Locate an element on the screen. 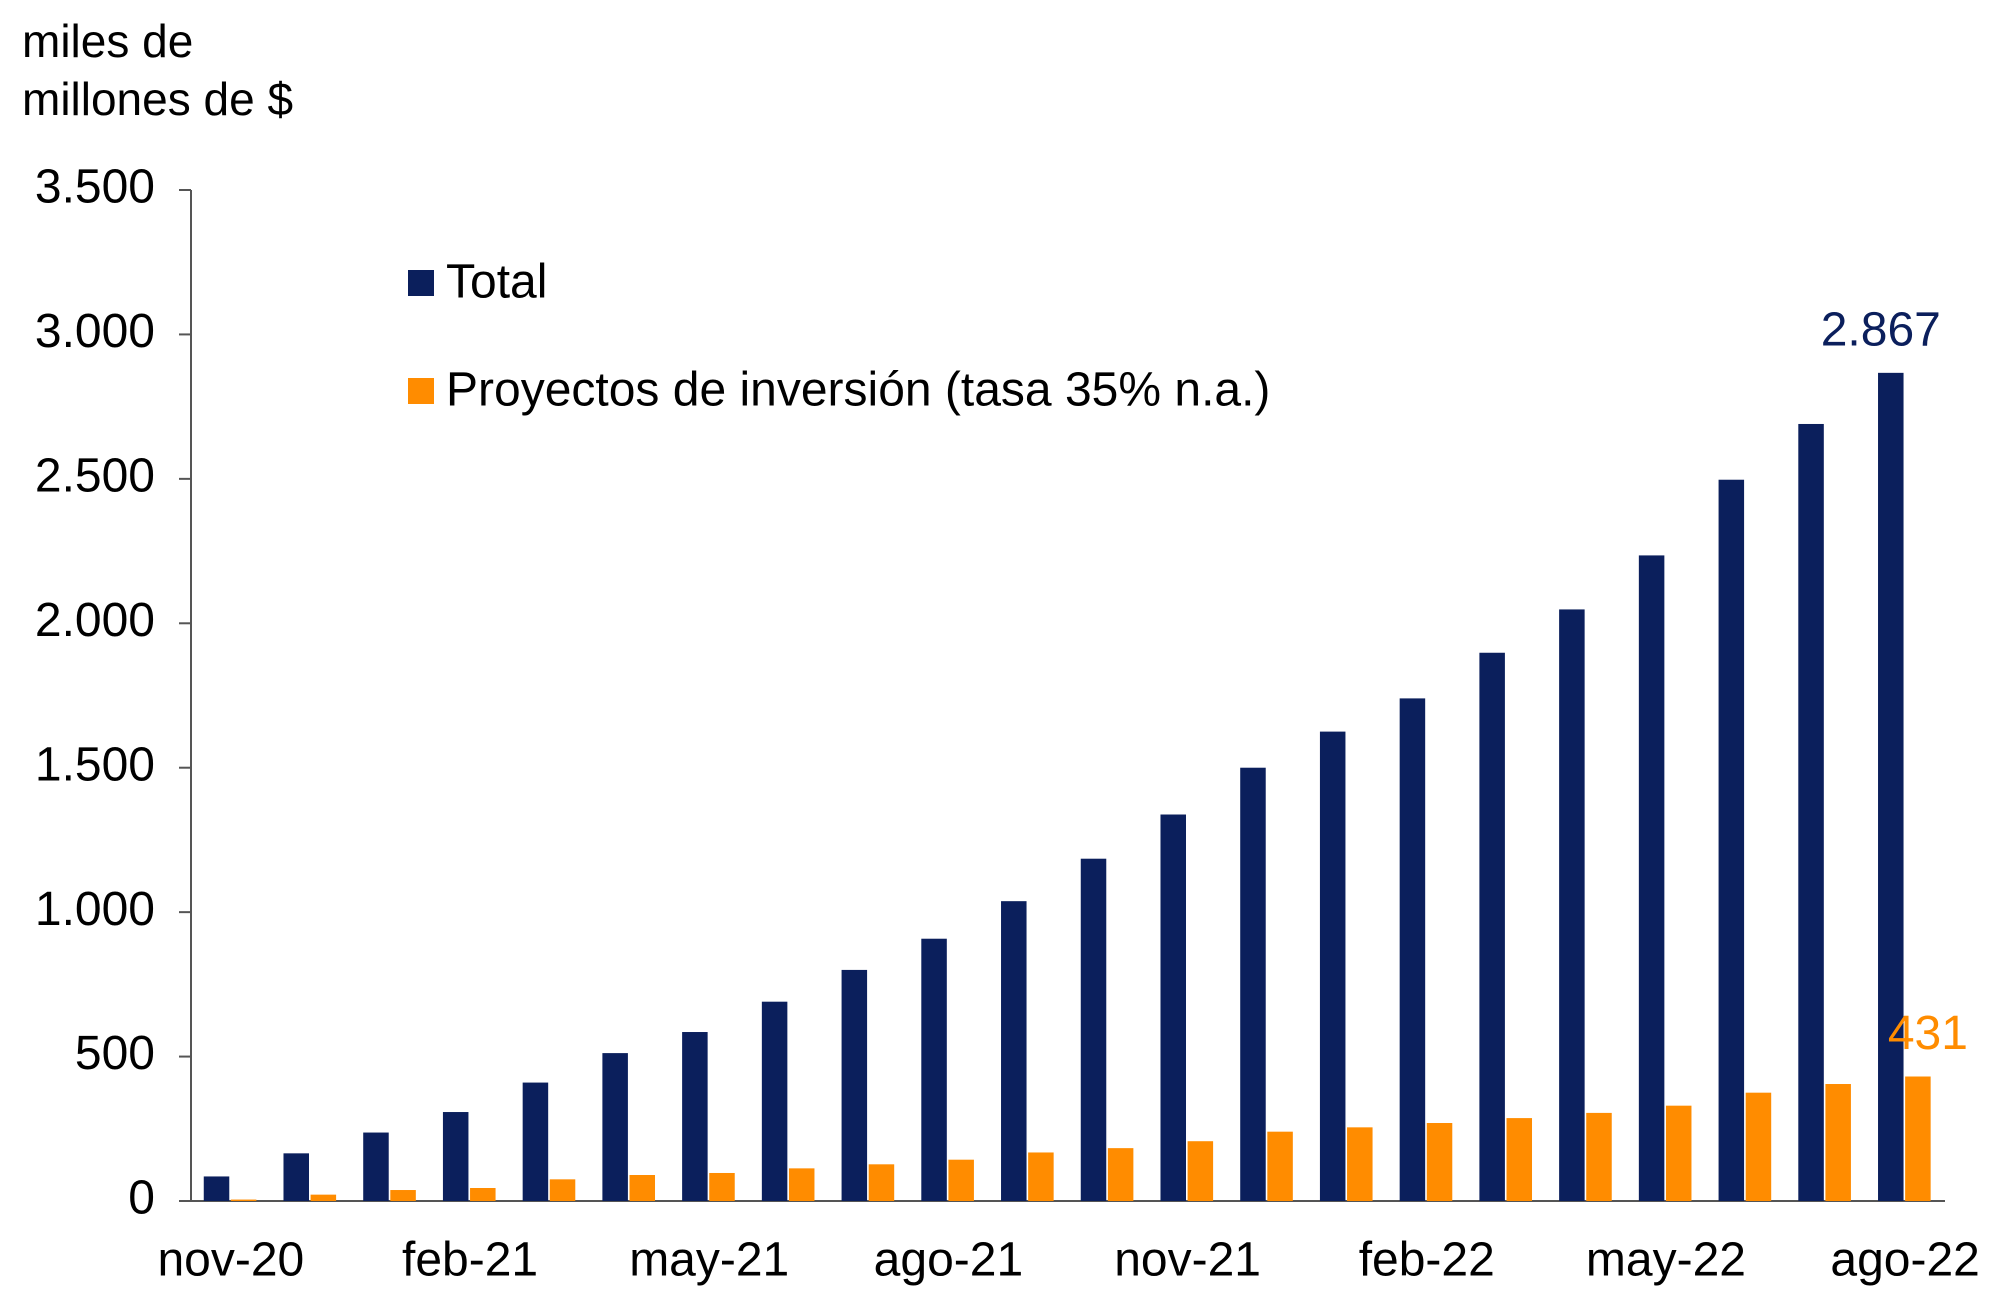  data-label: 431 is located at coordinates (1928, 1033).